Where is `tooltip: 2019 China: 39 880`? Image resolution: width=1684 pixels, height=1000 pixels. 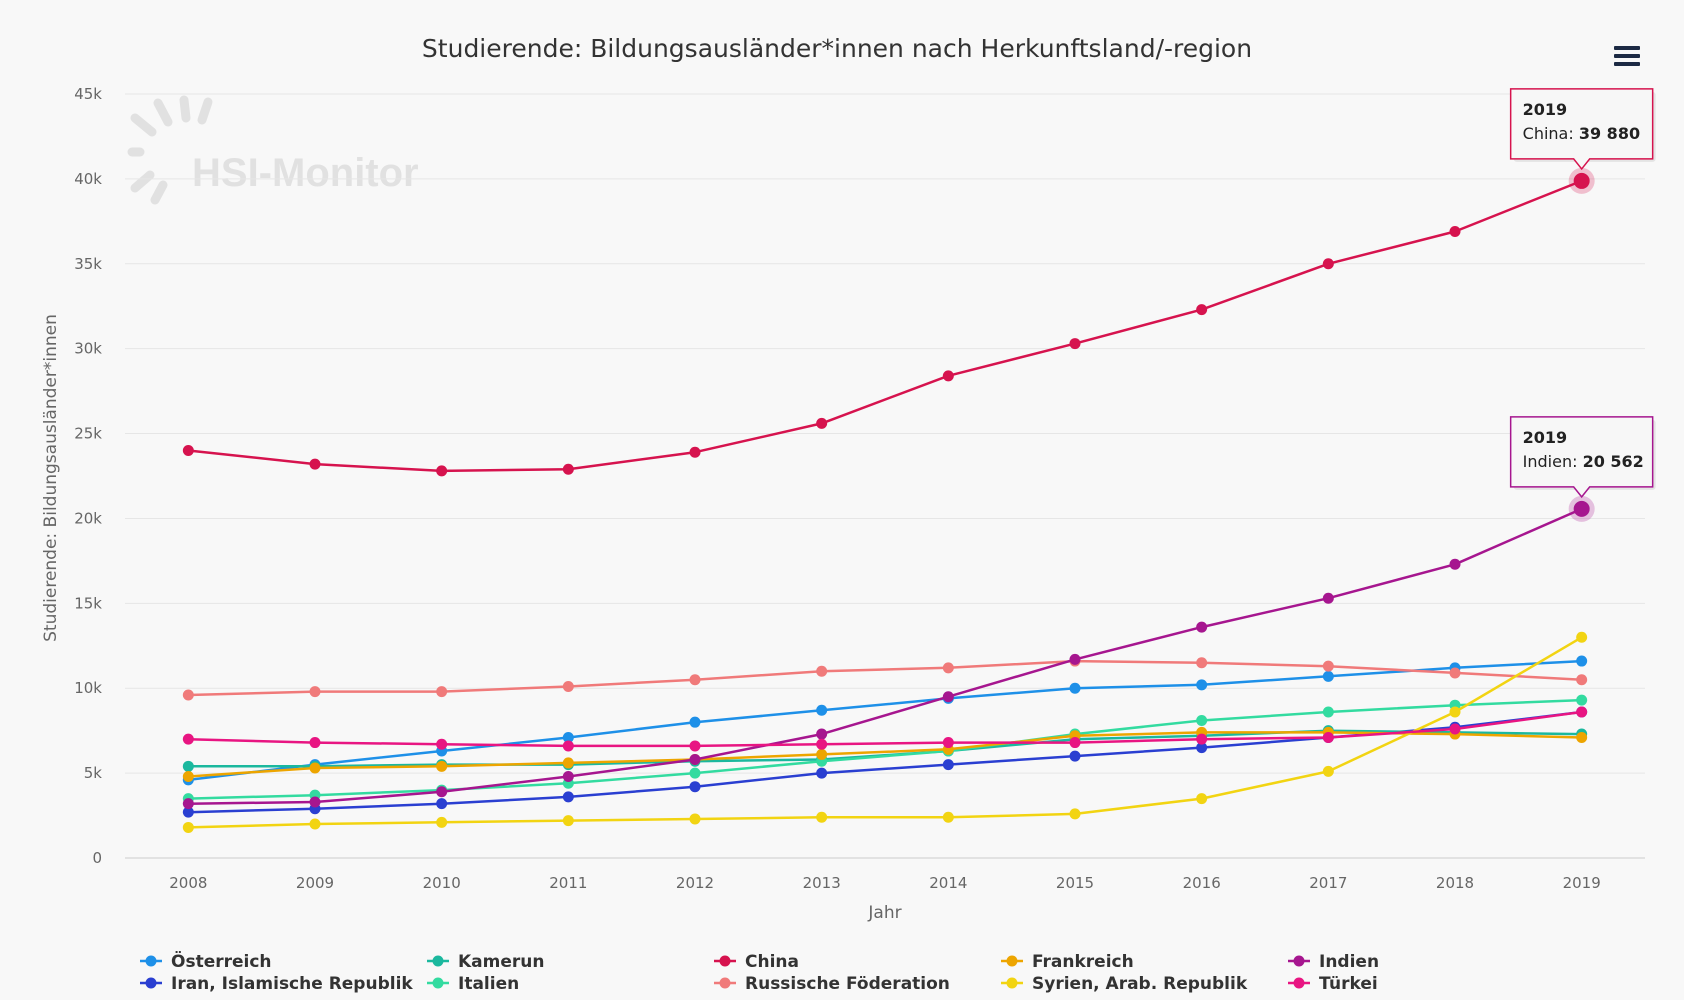
tooltip: 2019 China: 39 880 is located at coordinates (1582, 141).